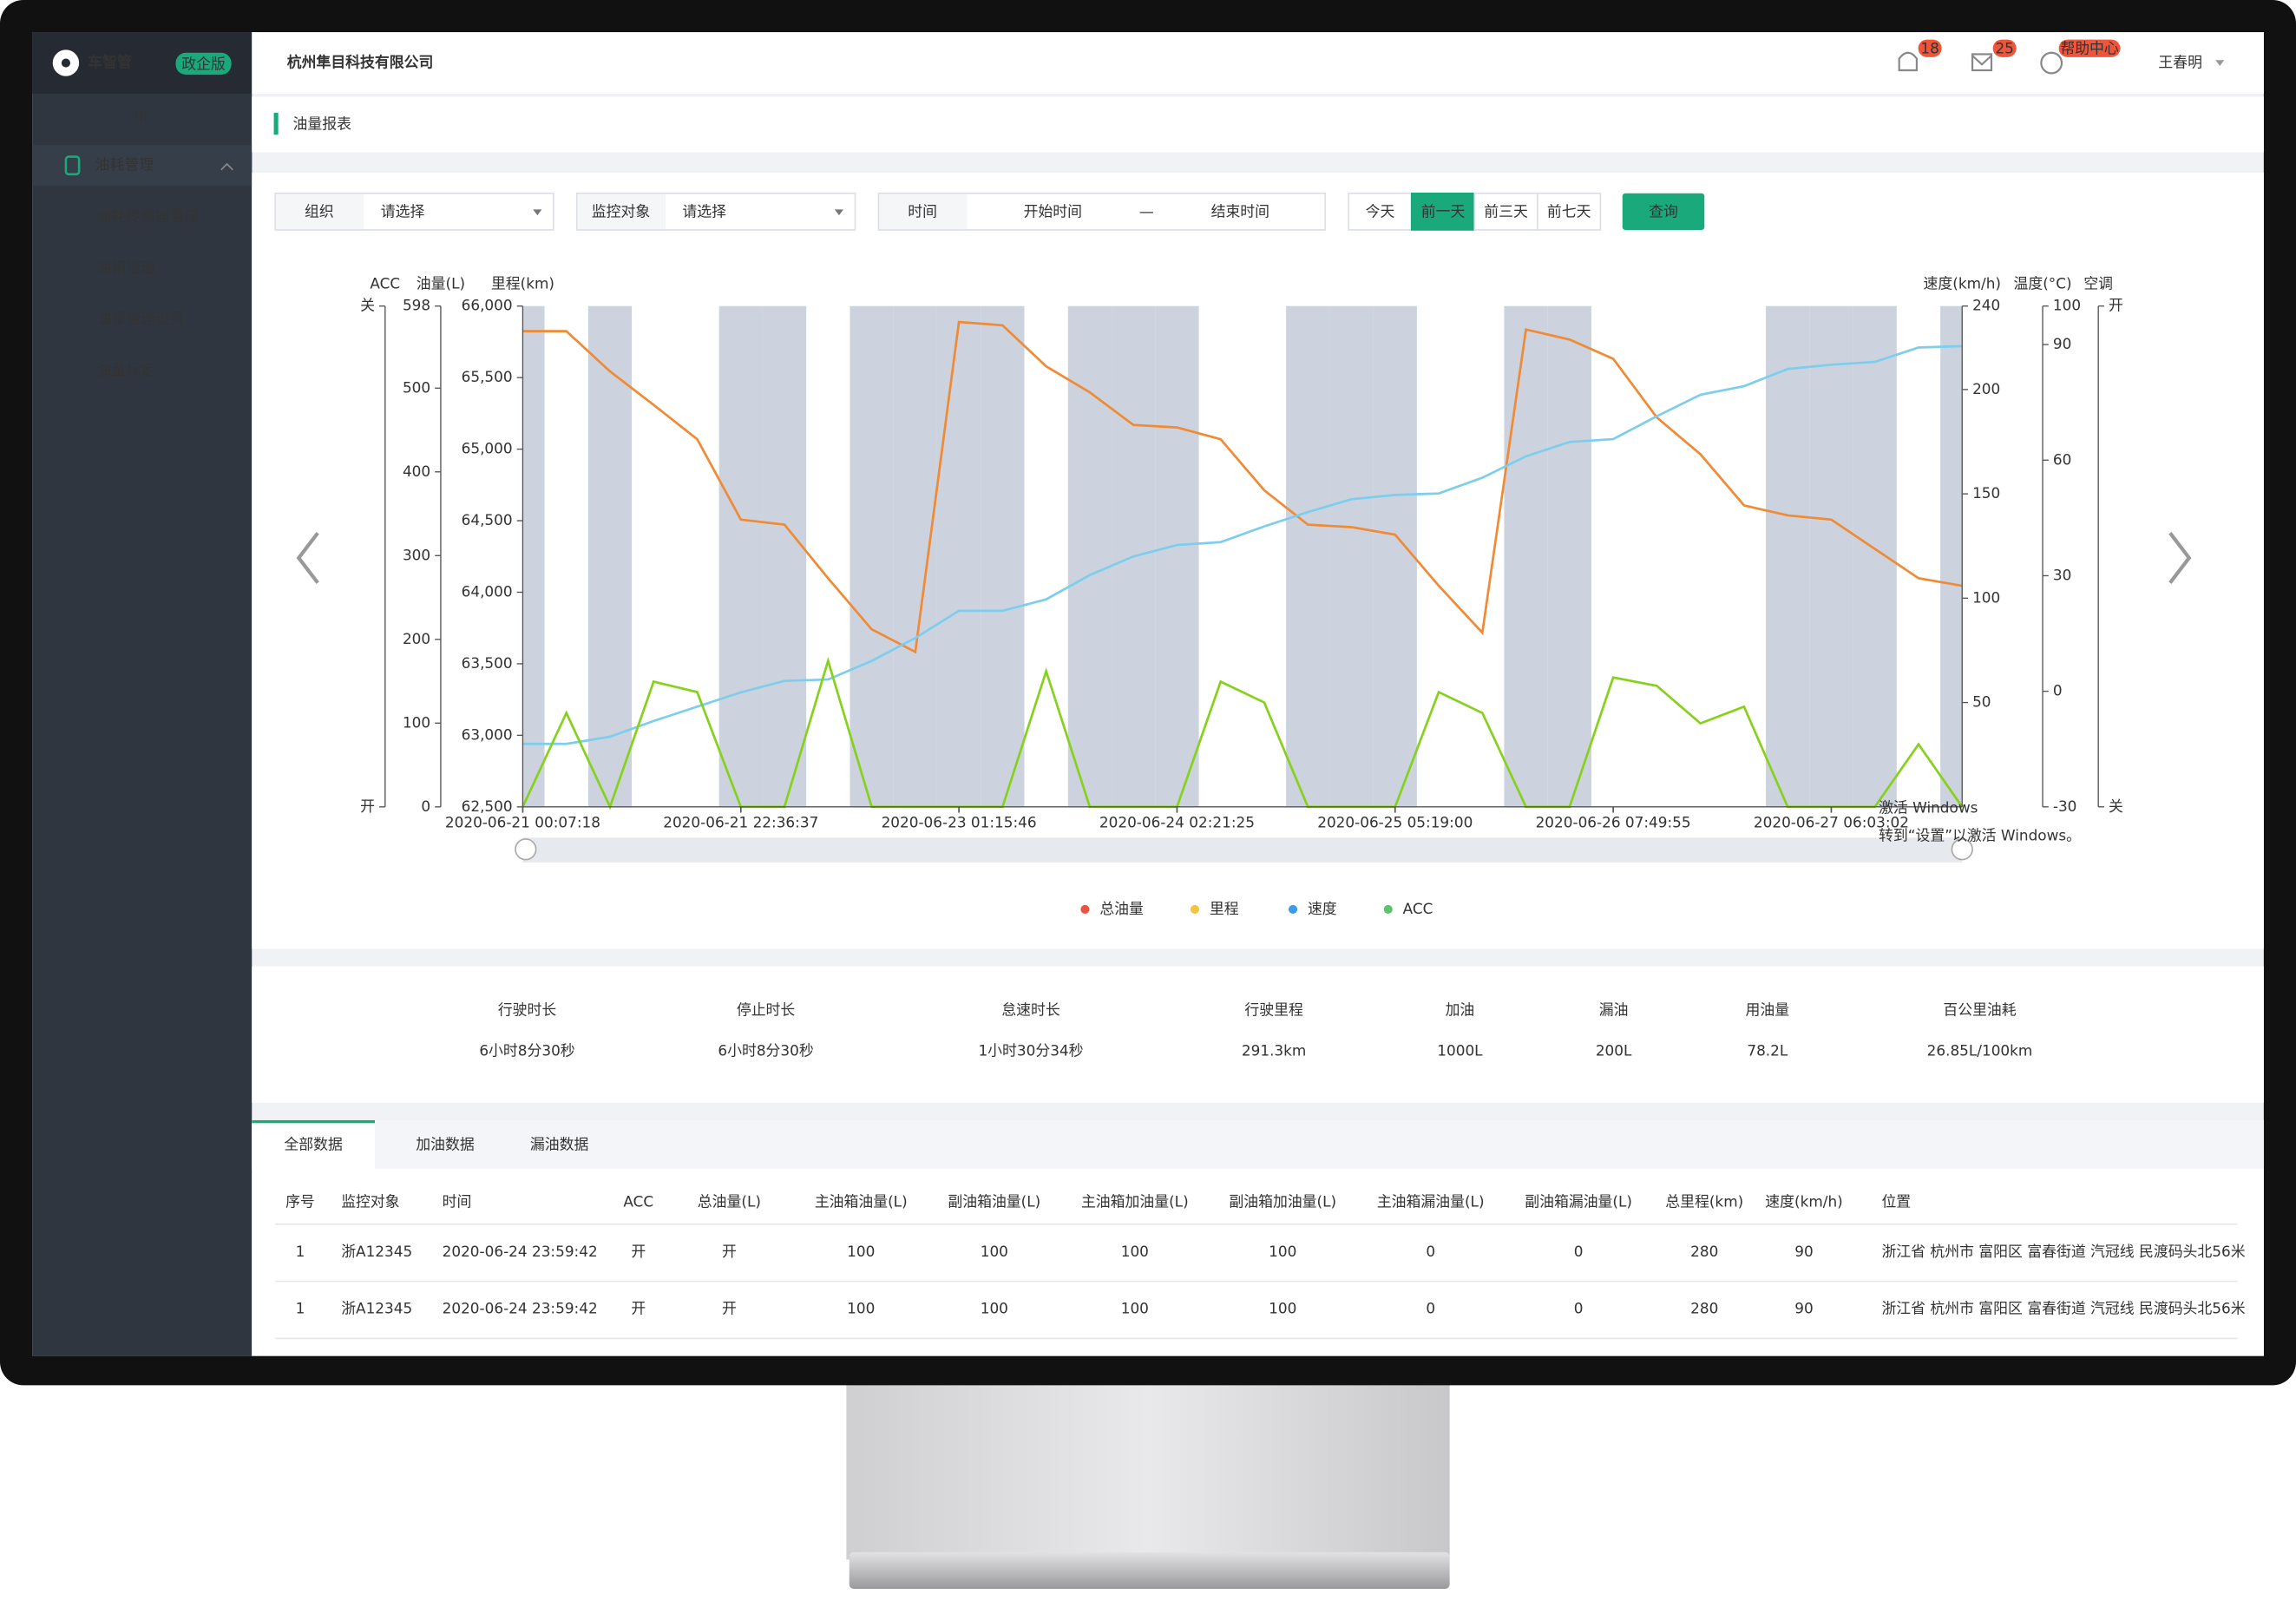 Image resolution: width=2296 pixels, height=1601 pixels. I want to click on column-header: 总里程(km), so click(1704, 1201).